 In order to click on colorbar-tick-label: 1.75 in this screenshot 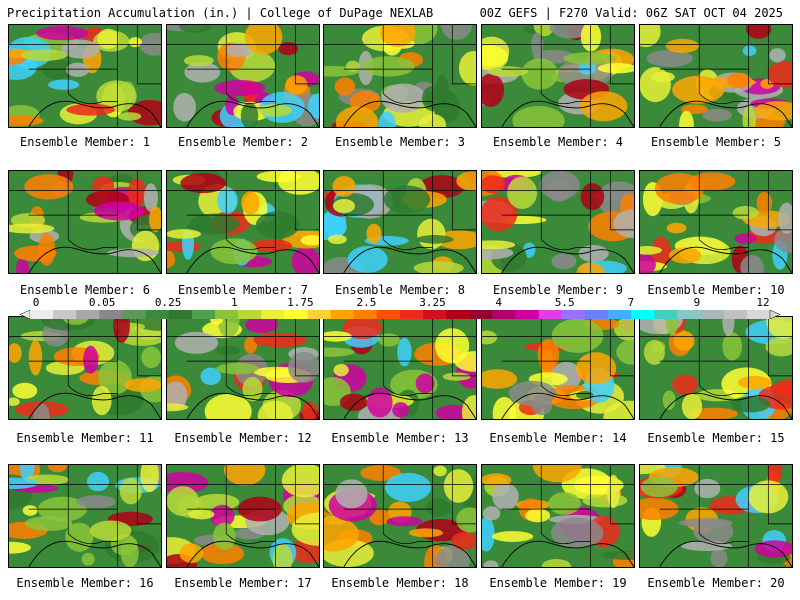, I will do `click(300, 302)`.